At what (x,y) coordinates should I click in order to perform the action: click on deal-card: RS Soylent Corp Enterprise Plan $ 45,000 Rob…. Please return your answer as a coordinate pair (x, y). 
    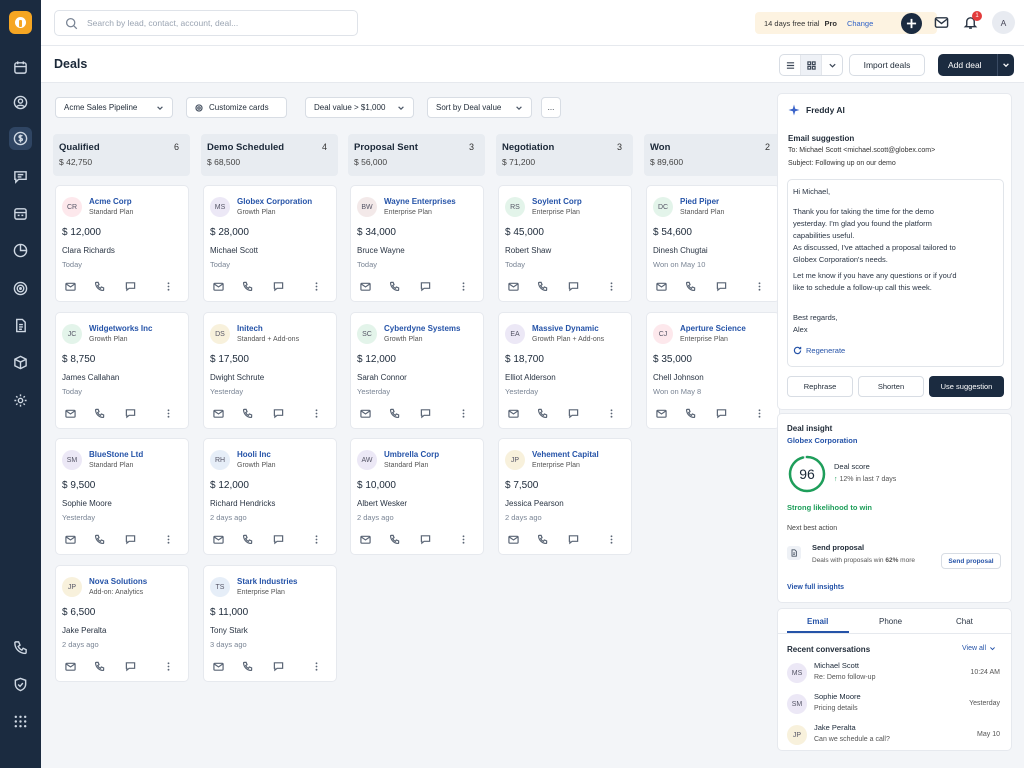
    Looking at the image, I should click on (565, 243).